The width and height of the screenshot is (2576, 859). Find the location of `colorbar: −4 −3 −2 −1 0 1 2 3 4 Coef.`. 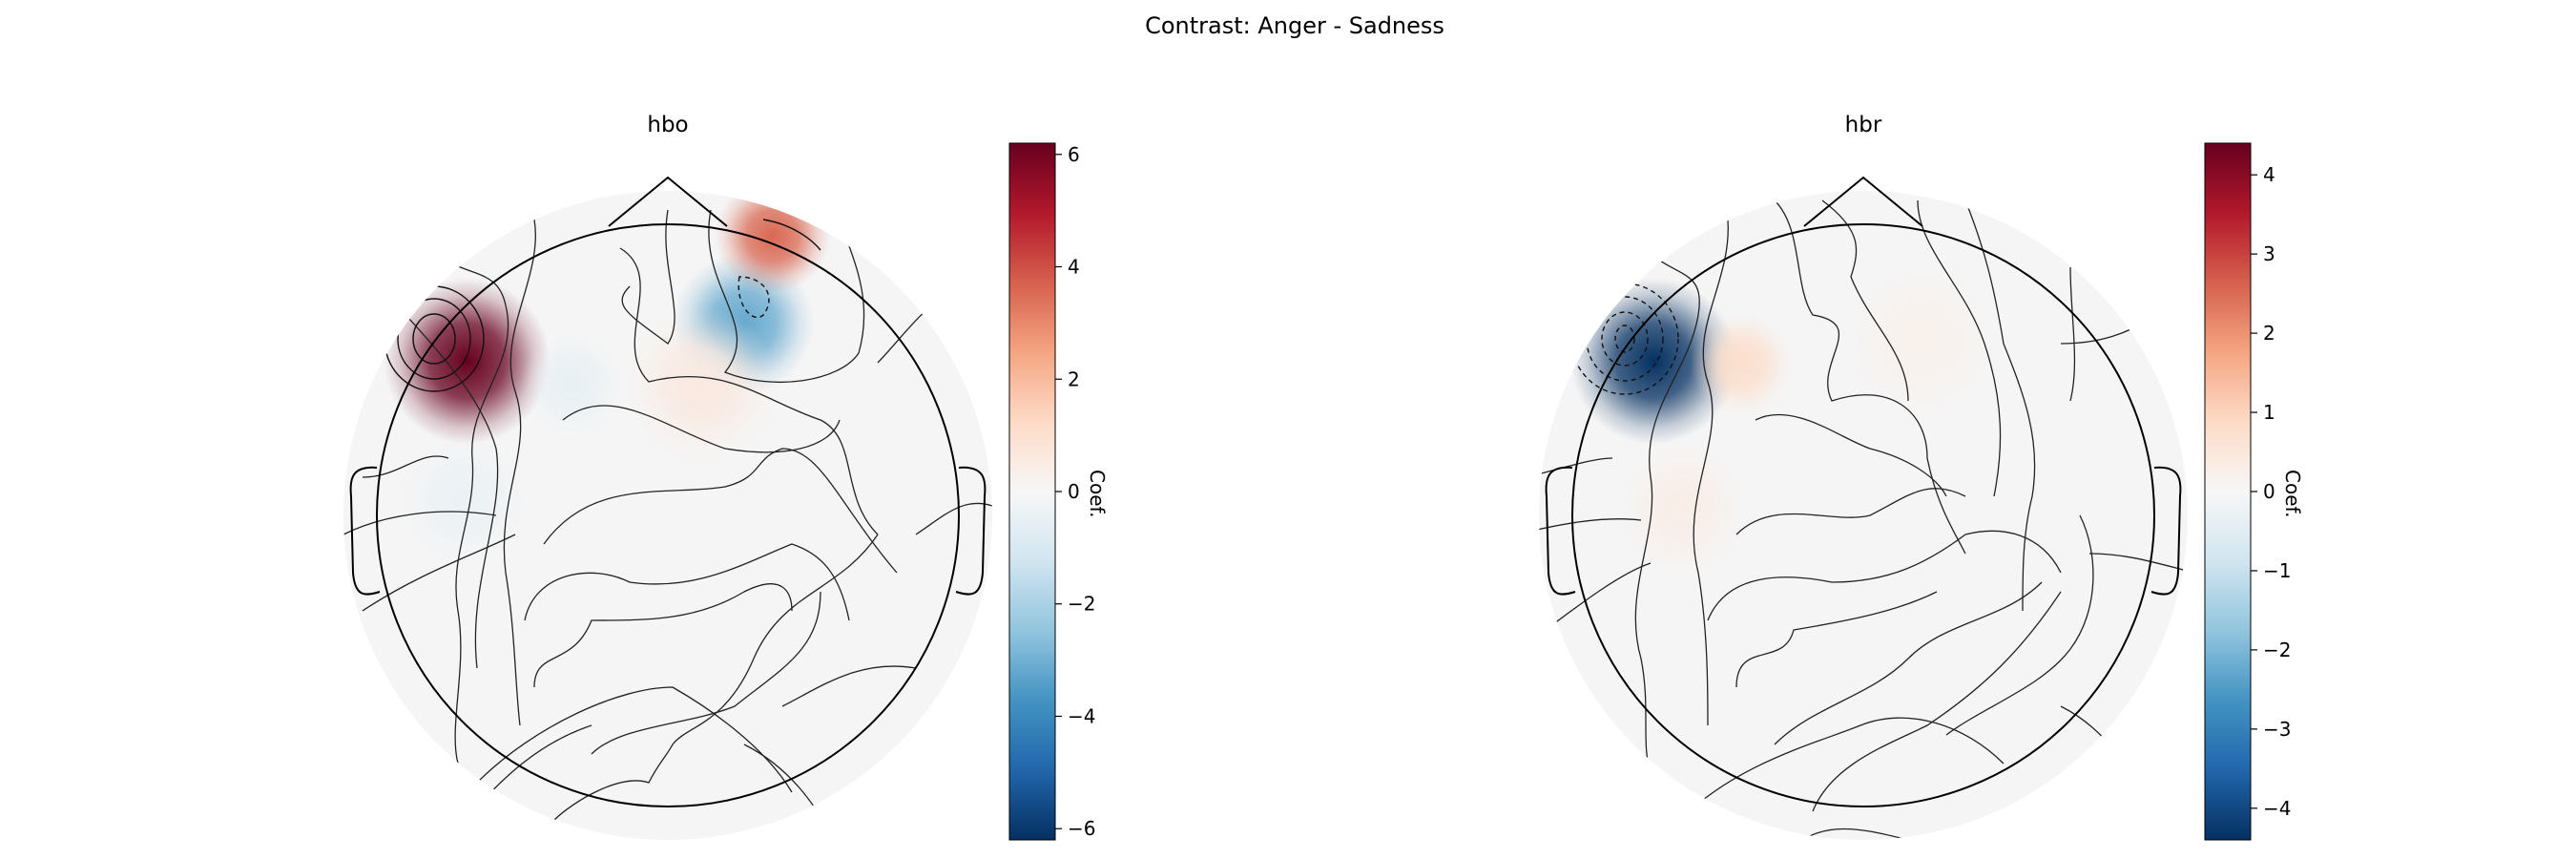

colorbar: −4 −3 −2 −1 0 1 2 3 4 Coef. is located at coordinates (2254, 491).